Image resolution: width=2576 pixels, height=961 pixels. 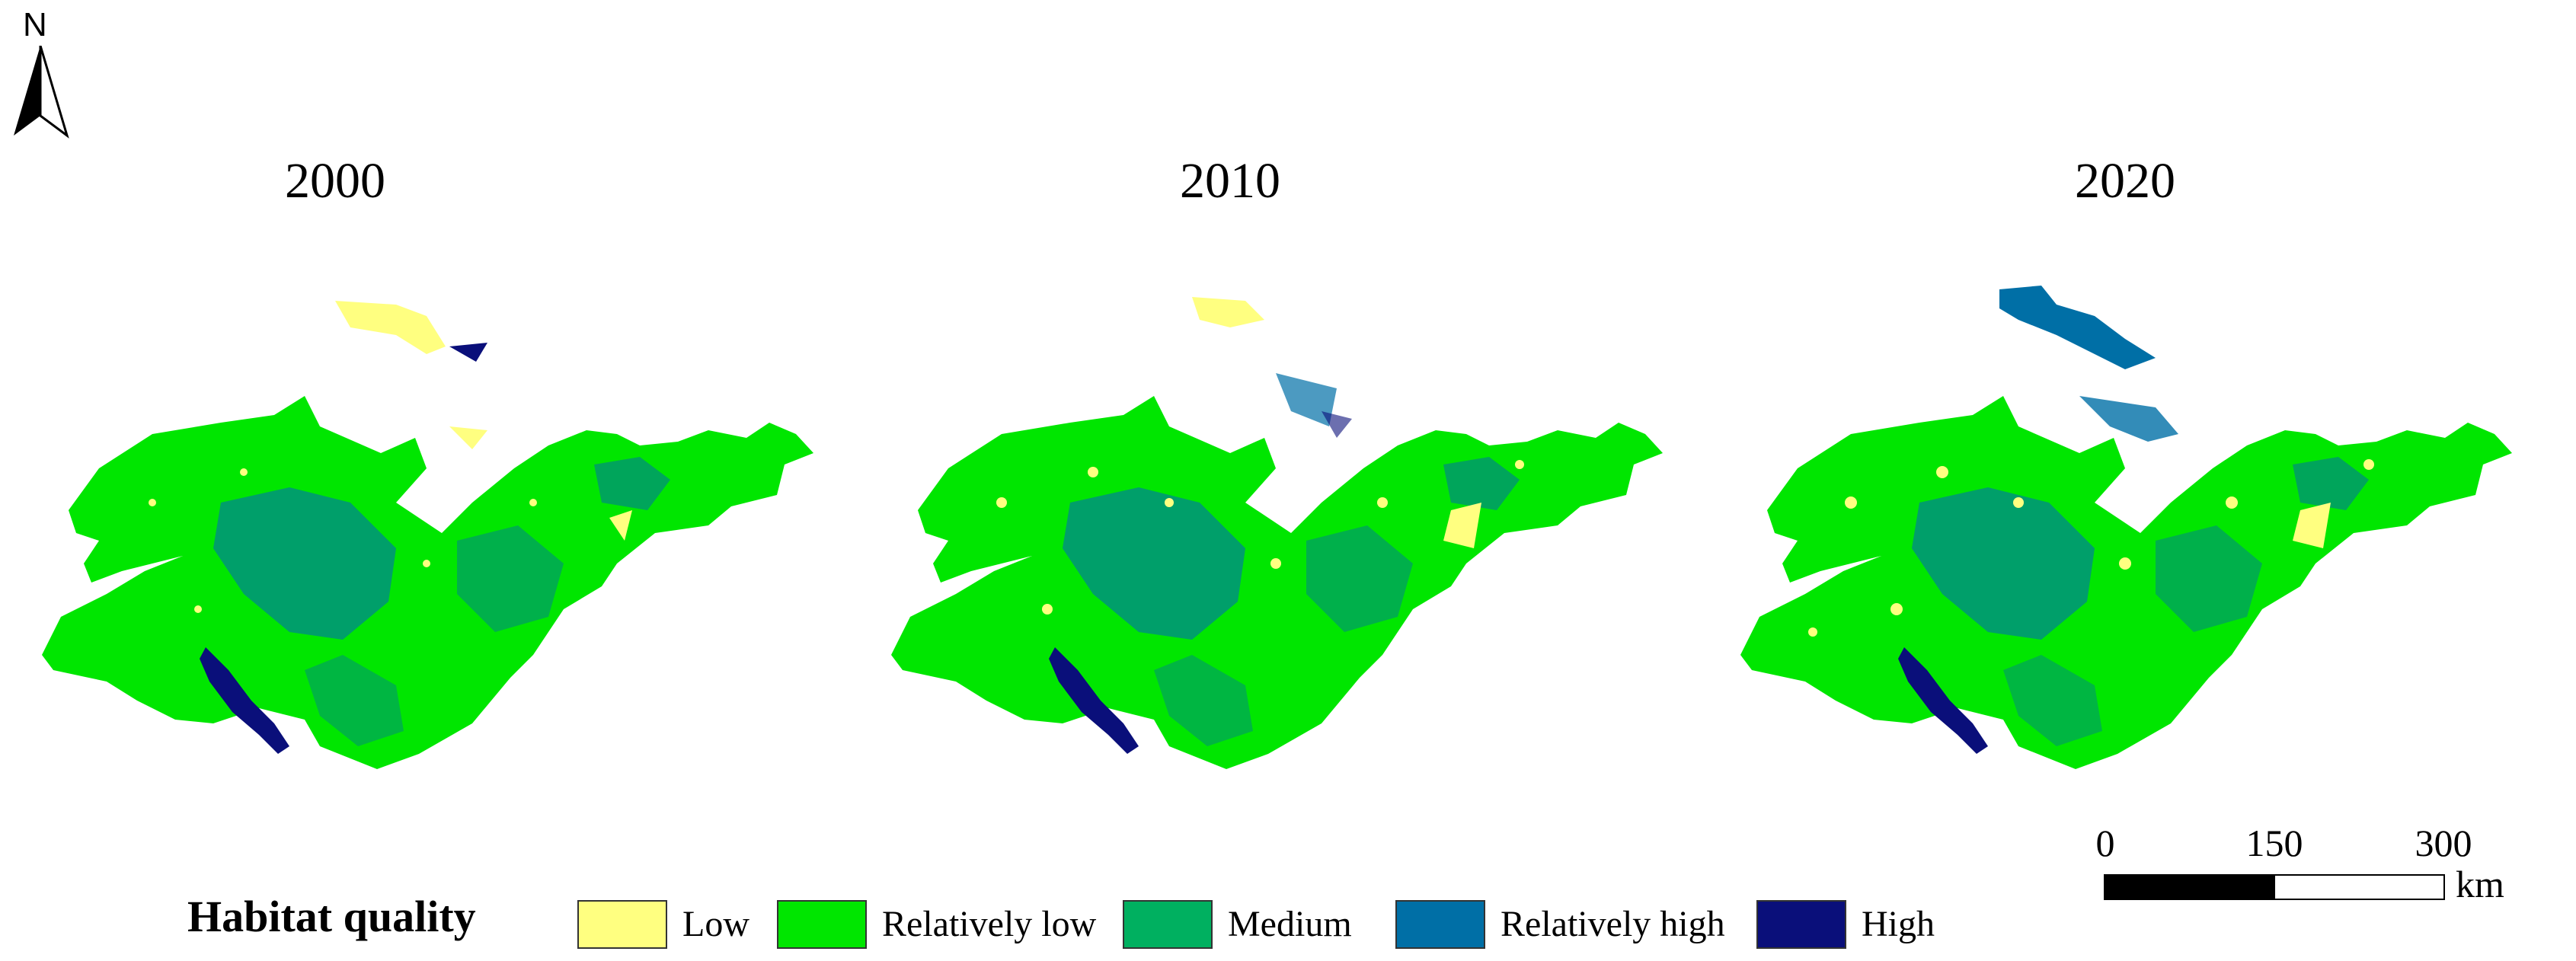 What do you see at coordinates (427, 535) in the screenshot?
I see `habitat-map-2000` at bounding box center [427, 535].